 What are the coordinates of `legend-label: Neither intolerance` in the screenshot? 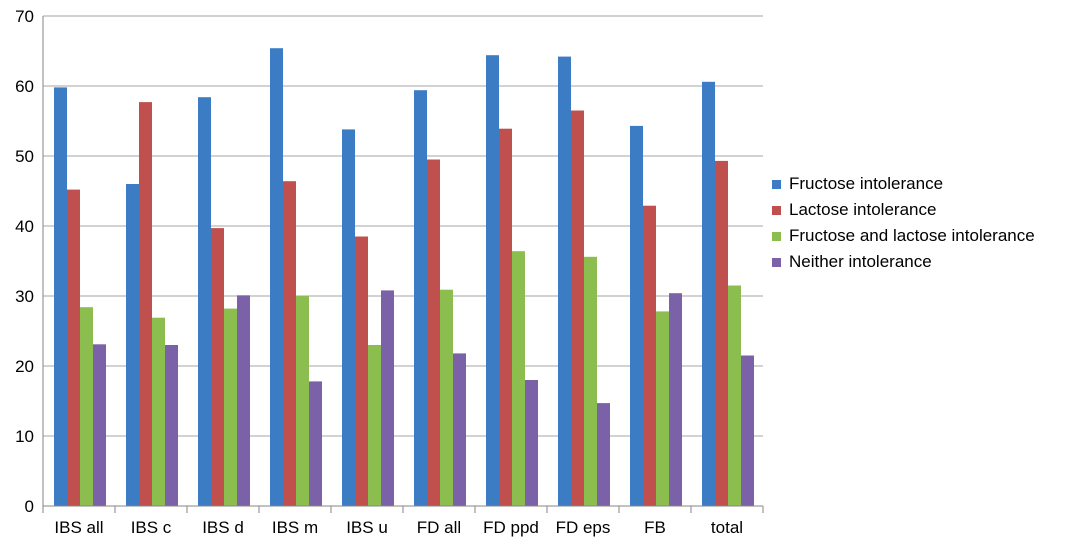 It's located at (860, 262).